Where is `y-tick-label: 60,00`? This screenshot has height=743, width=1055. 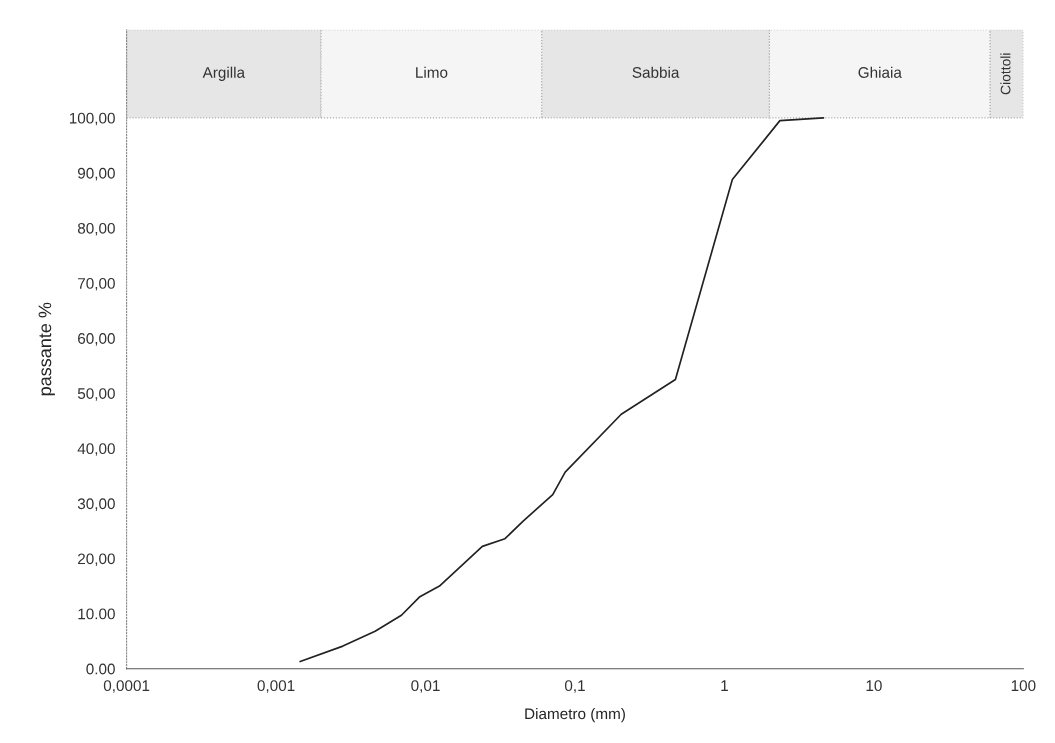 y-tick-label: 60,00 is located at coordinates (96, 339).